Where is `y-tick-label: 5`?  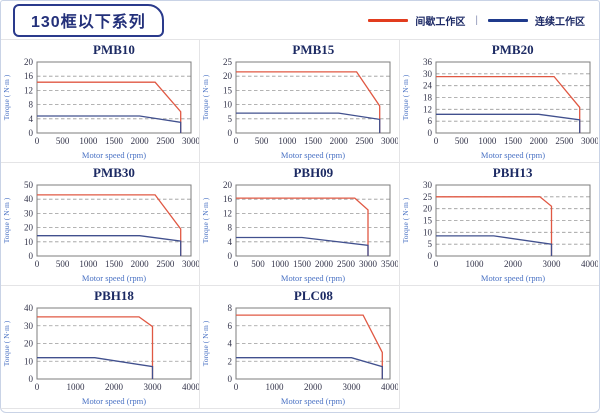 y-tick-label: 5 is located at coordinates (429, 244).